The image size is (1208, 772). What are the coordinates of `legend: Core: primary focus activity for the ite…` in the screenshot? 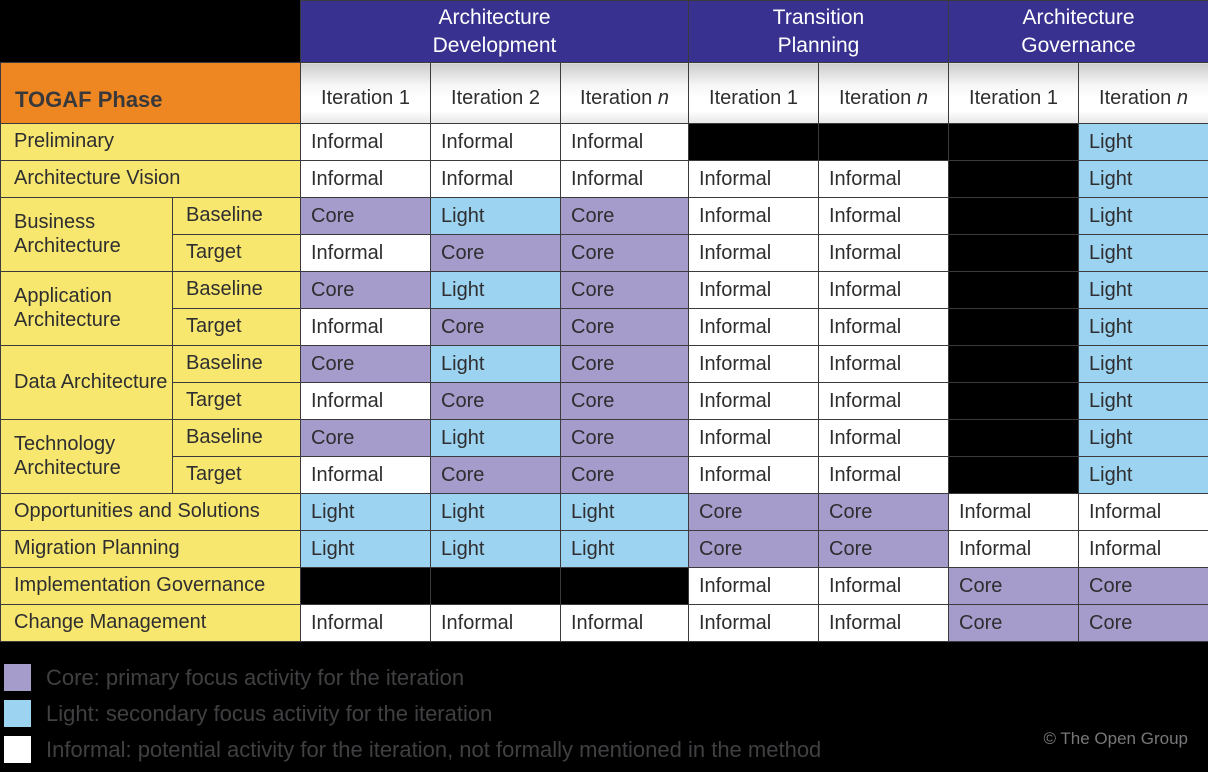 It's located at (412, 718).